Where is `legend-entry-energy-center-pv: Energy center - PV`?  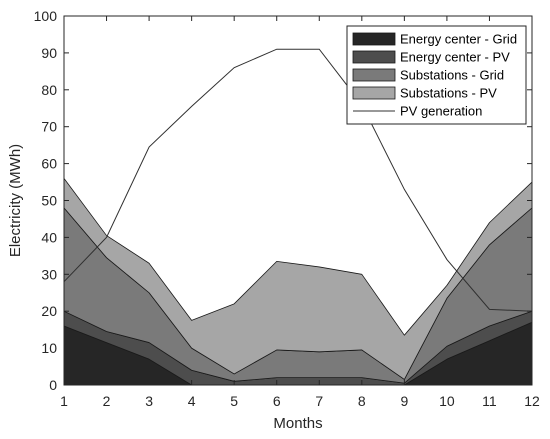 legend-entry-energy-center-pv: Energy center - PV is located at coordinates (431, 57).